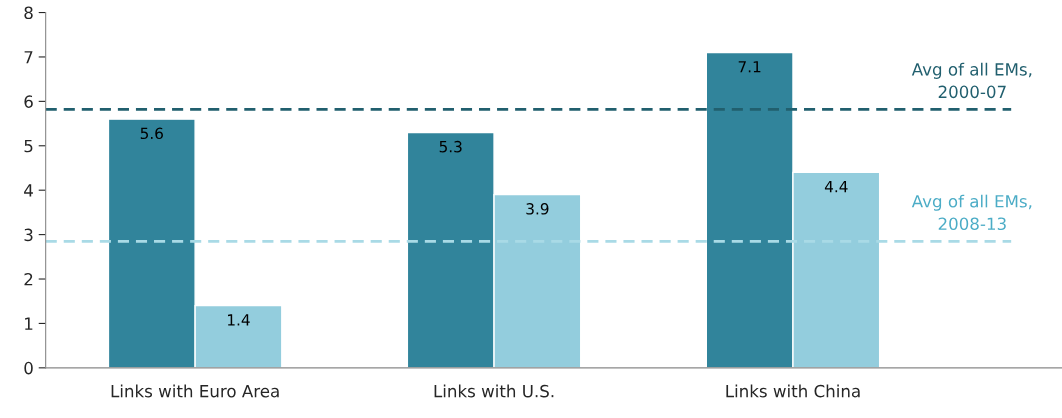 Image resolution: width=1062 pixels, height=418 pixels. Describe the element at coordinates (793, 391) in the screenshot. I see `x-tick-label: Links with China` at that location.